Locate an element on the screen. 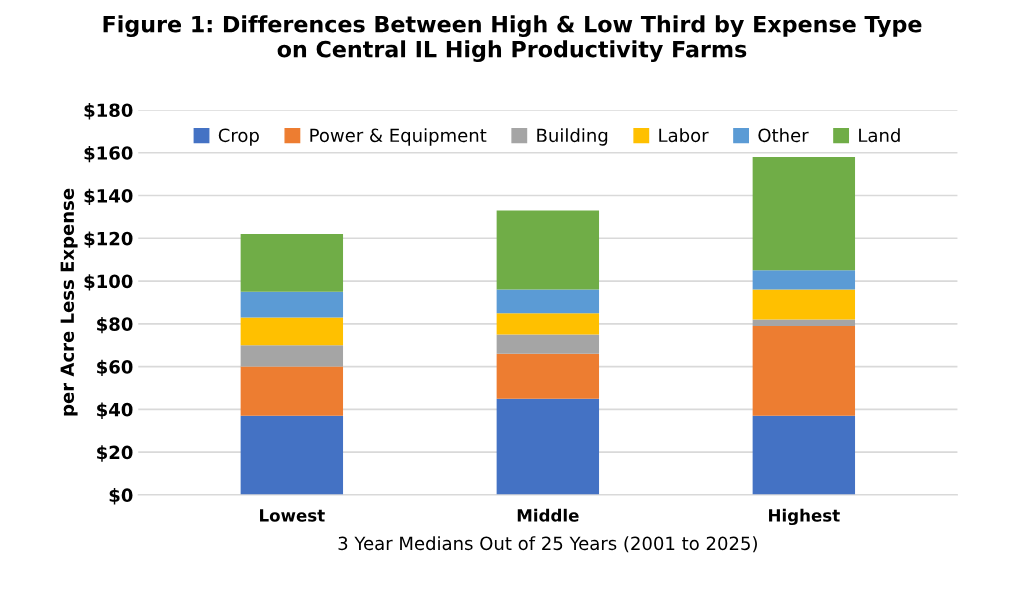  legend-label: Power & Equipment is located at coordinates (398, 137).